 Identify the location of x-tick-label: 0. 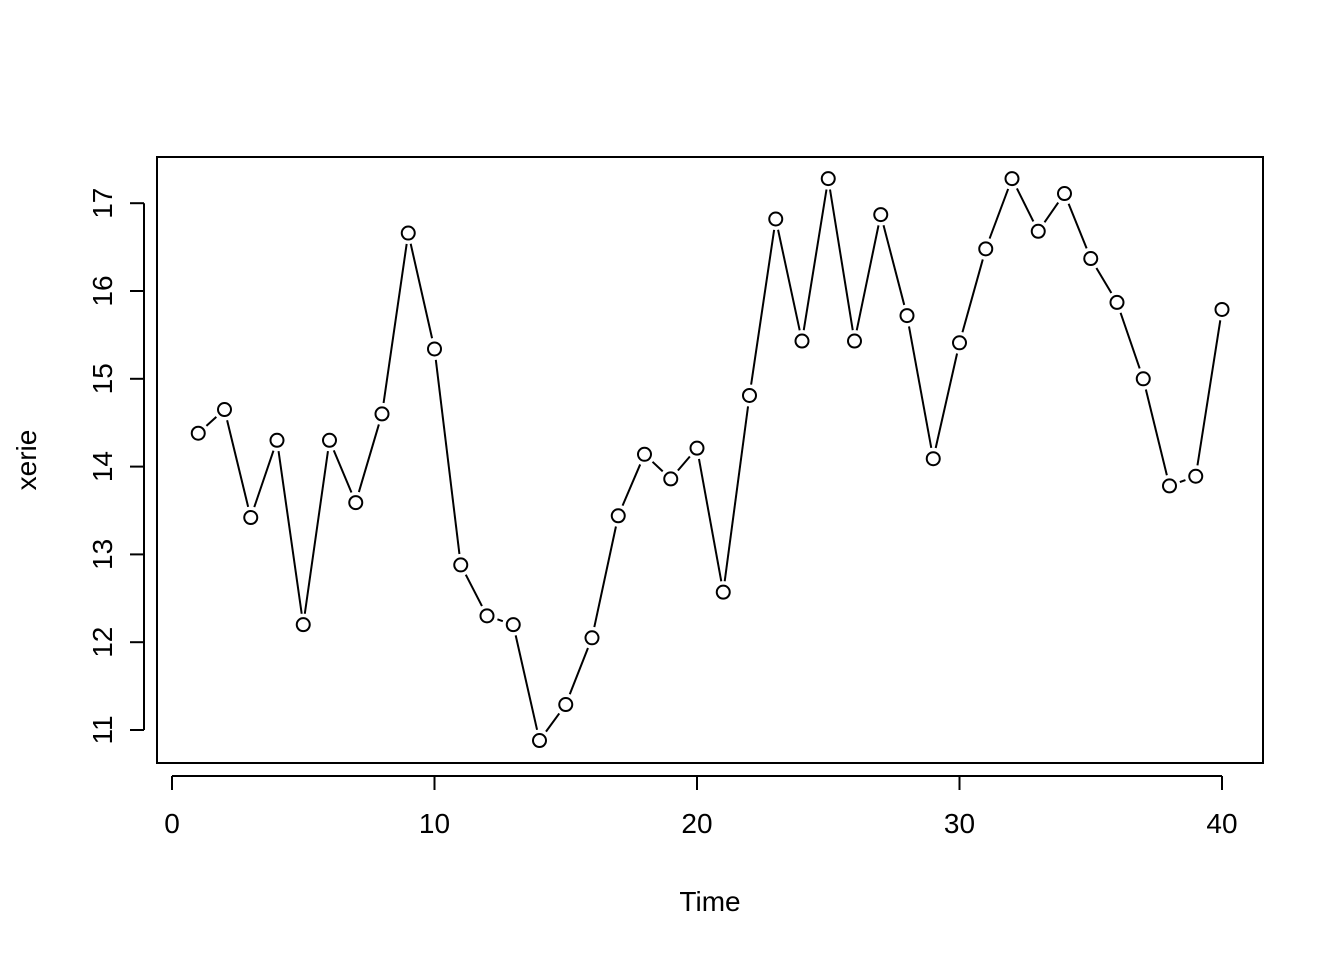
(172, 823).